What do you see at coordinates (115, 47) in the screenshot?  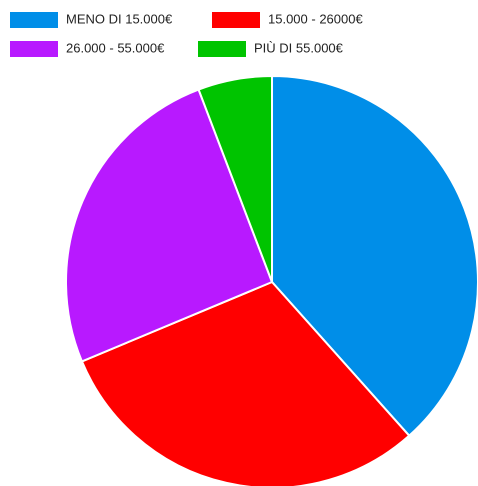 I see `legend-label: 26.000 - 55.000€` at bounding box center [115, 47].